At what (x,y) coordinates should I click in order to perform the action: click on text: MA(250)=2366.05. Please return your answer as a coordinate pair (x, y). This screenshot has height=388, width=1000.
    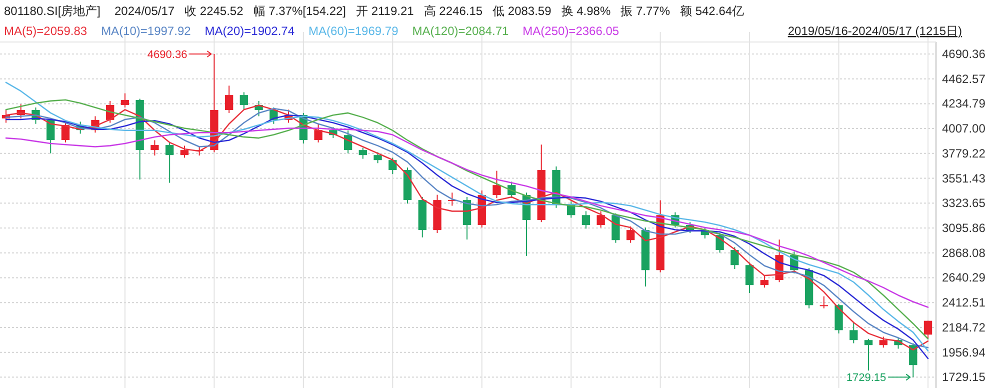
    Looking at the image, I should click on (571, 31).